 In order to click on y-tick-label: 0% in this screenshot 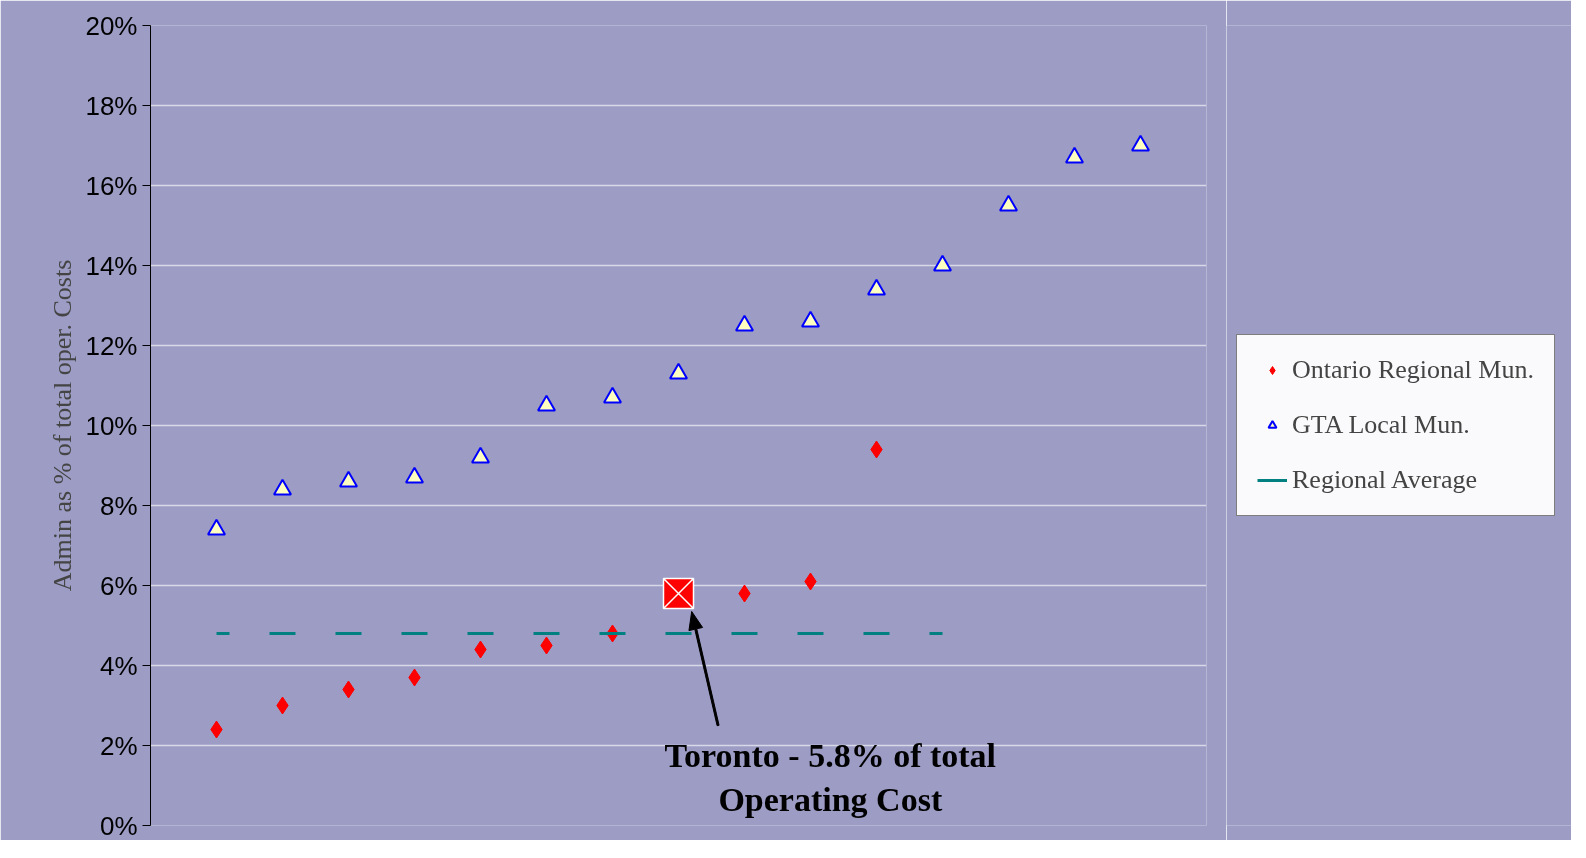, I will do `click(118, 825)`.